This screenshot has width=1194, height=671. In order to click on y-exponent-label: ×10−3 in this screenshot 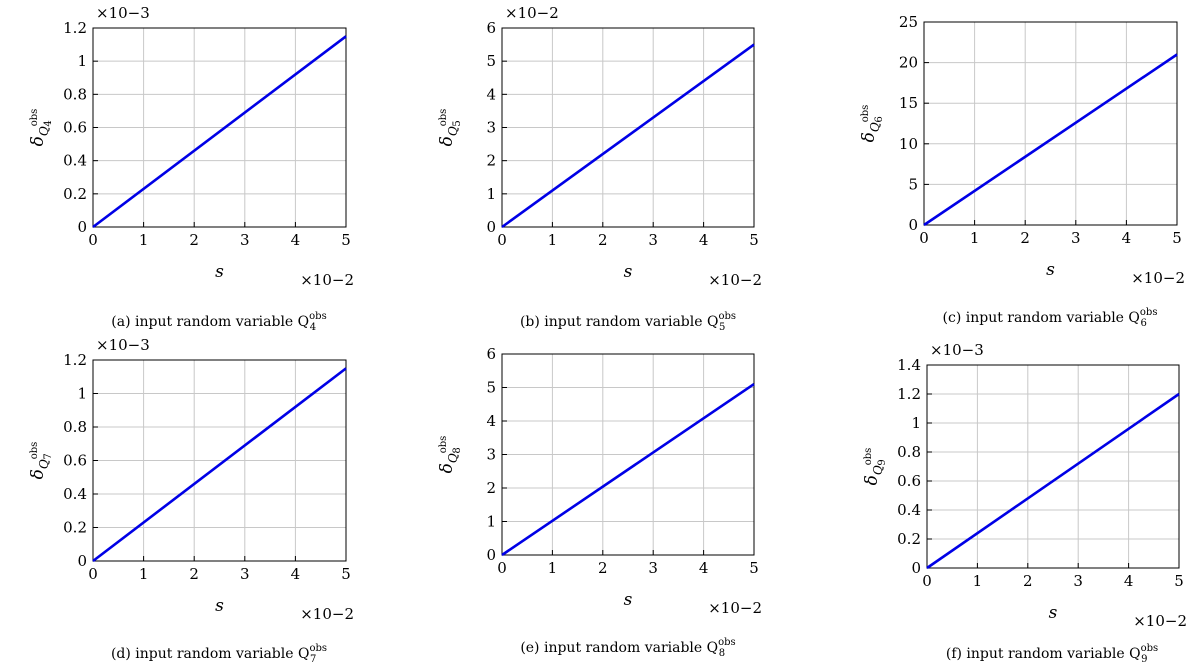, I will do `click(123, 345)`.